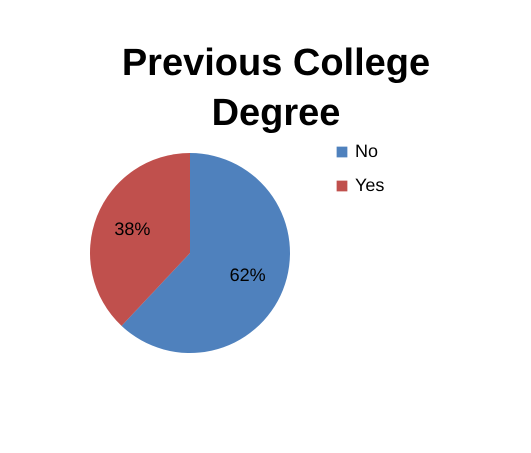 The height and width of the screenshot is (453, 531). What do you see at coordinates (276, 88) in the screenshot?
I see `chart-title: Previous College Degree` at bounding box center [276, 88].